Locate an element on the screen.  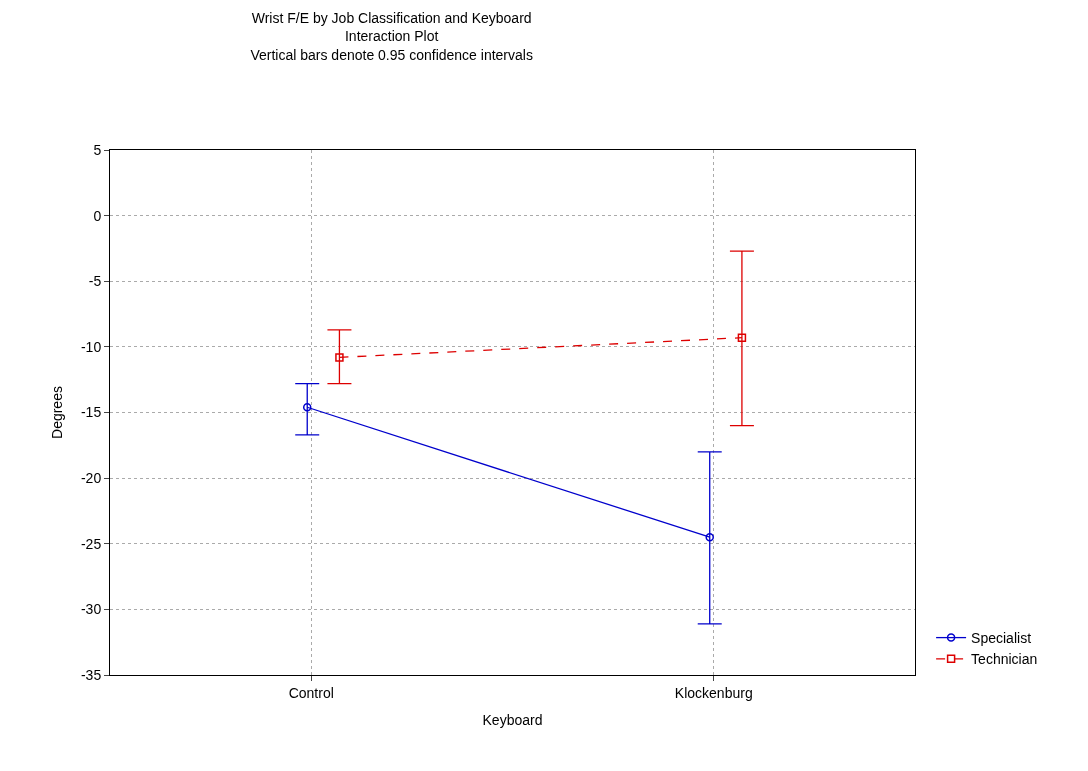
y-tick-label: 5 is located at coordinates (97, 149).